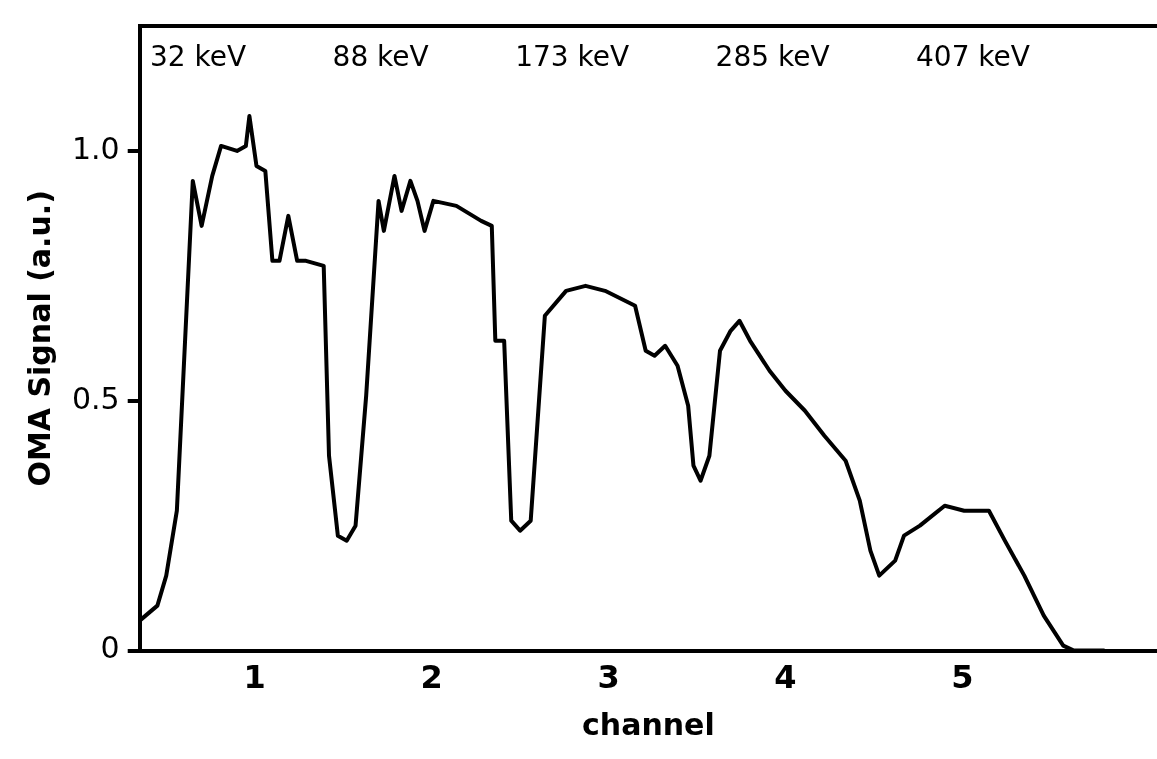 Image resolution: width=1157 pixels, height=759 pixels. Describe the element at coordinates (431, 677) in the screenshot. I see `x-tick-label: 2` at that location.